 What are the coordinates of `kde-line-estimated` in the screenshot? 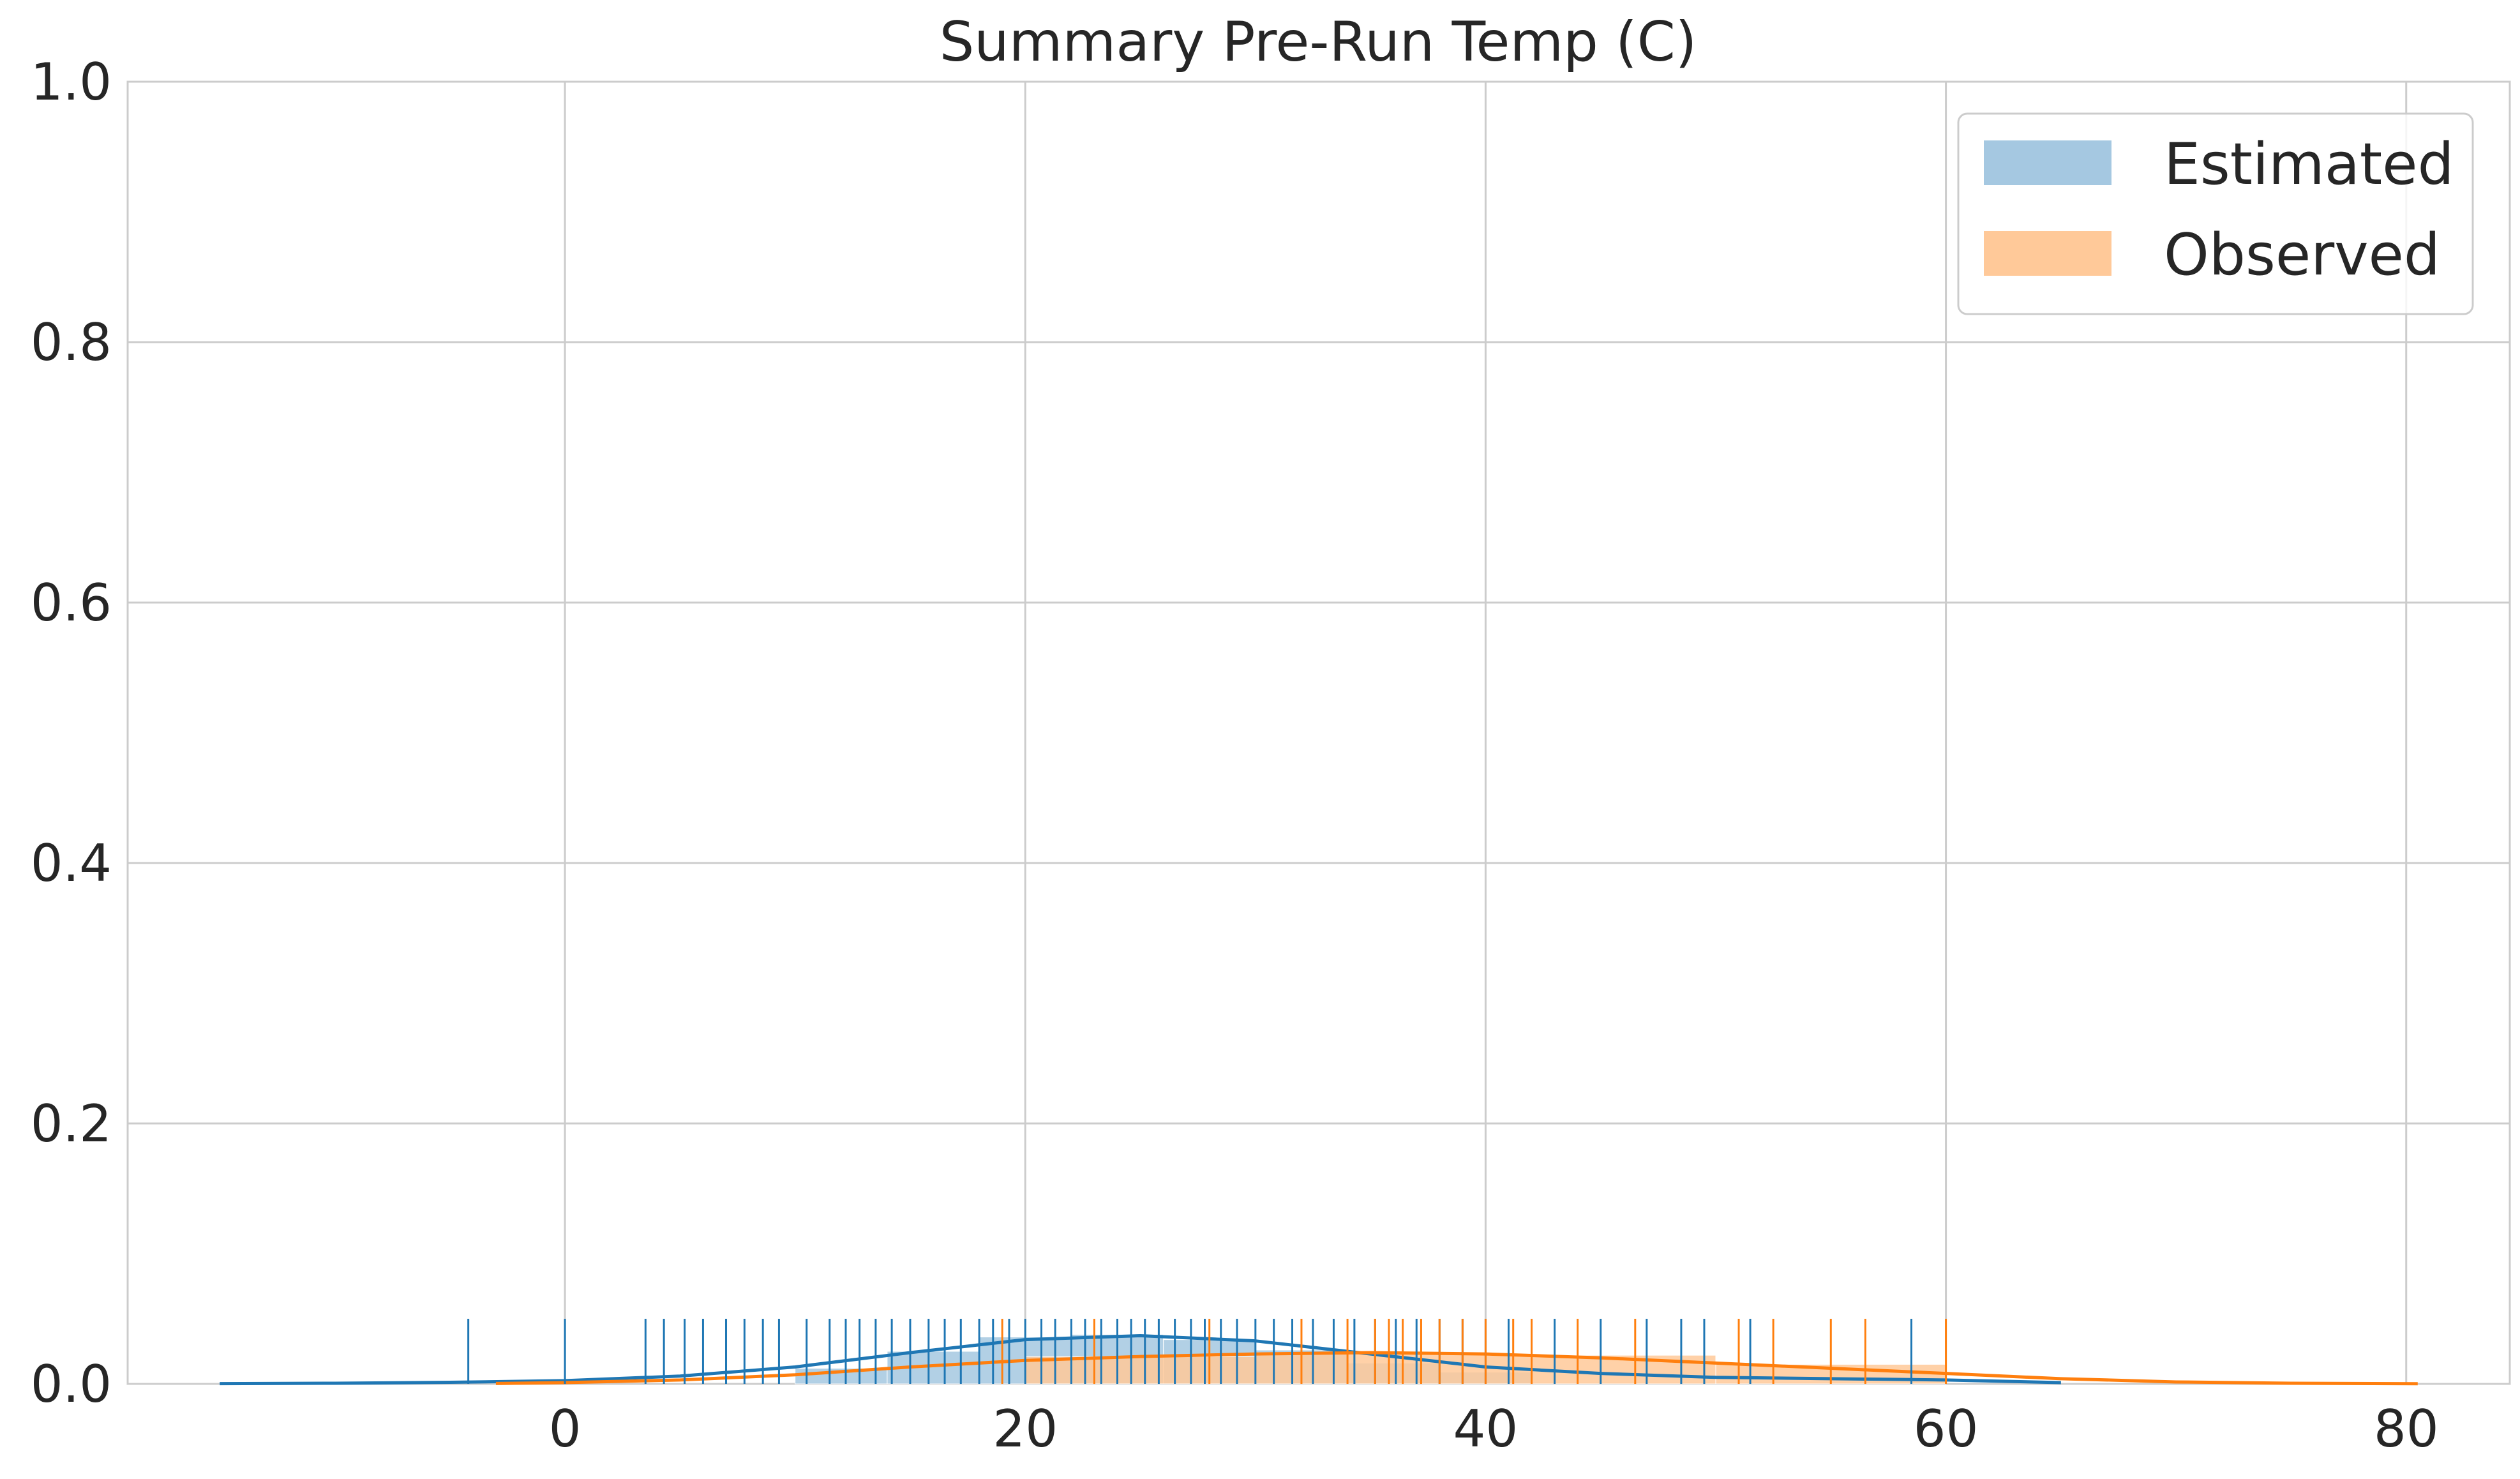 It's located at (1140, 1360).